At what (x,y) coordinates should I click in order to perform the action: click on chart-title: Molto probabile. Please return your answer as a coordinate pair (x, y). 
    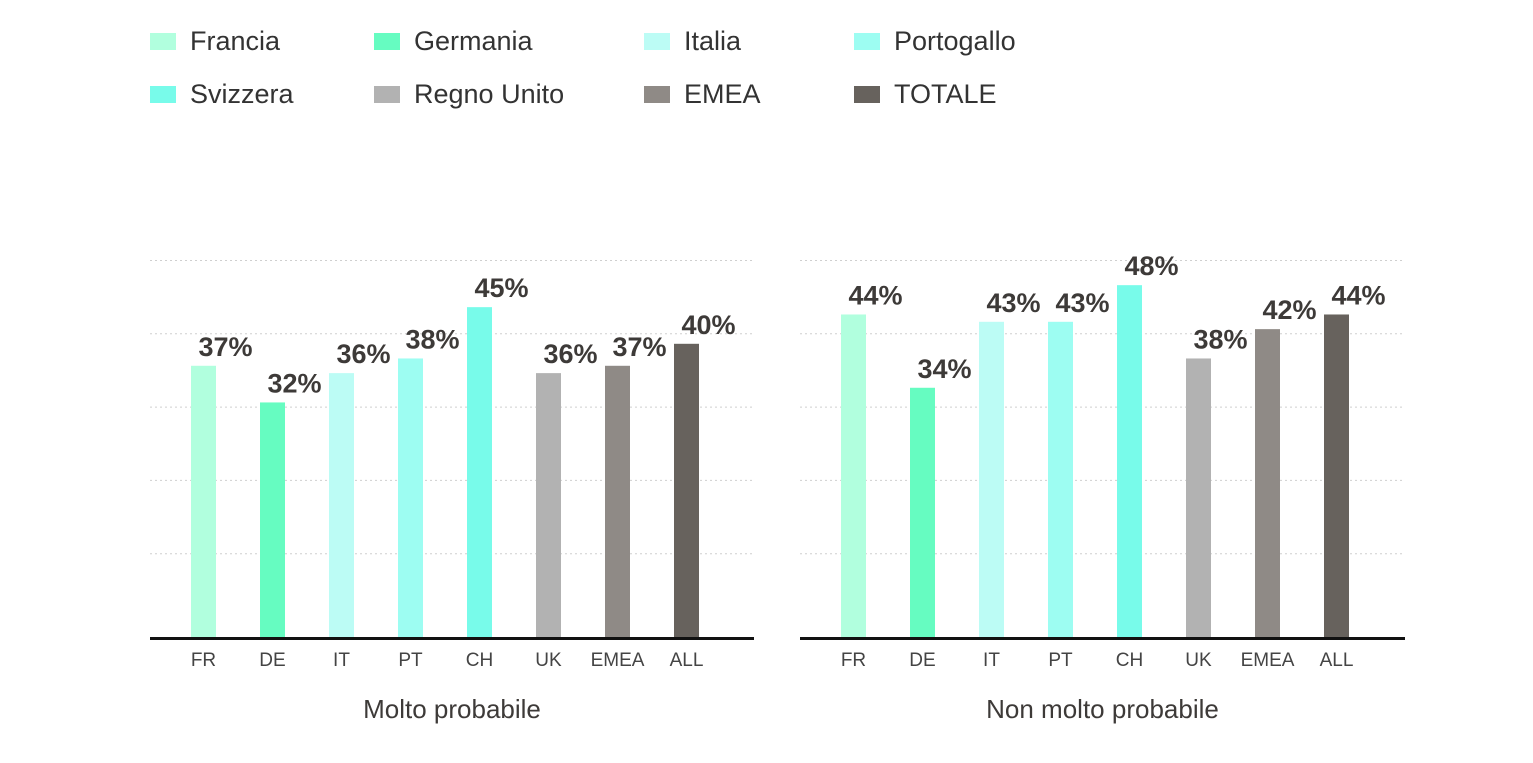
    Looking at the image, I should click on (452, 709).